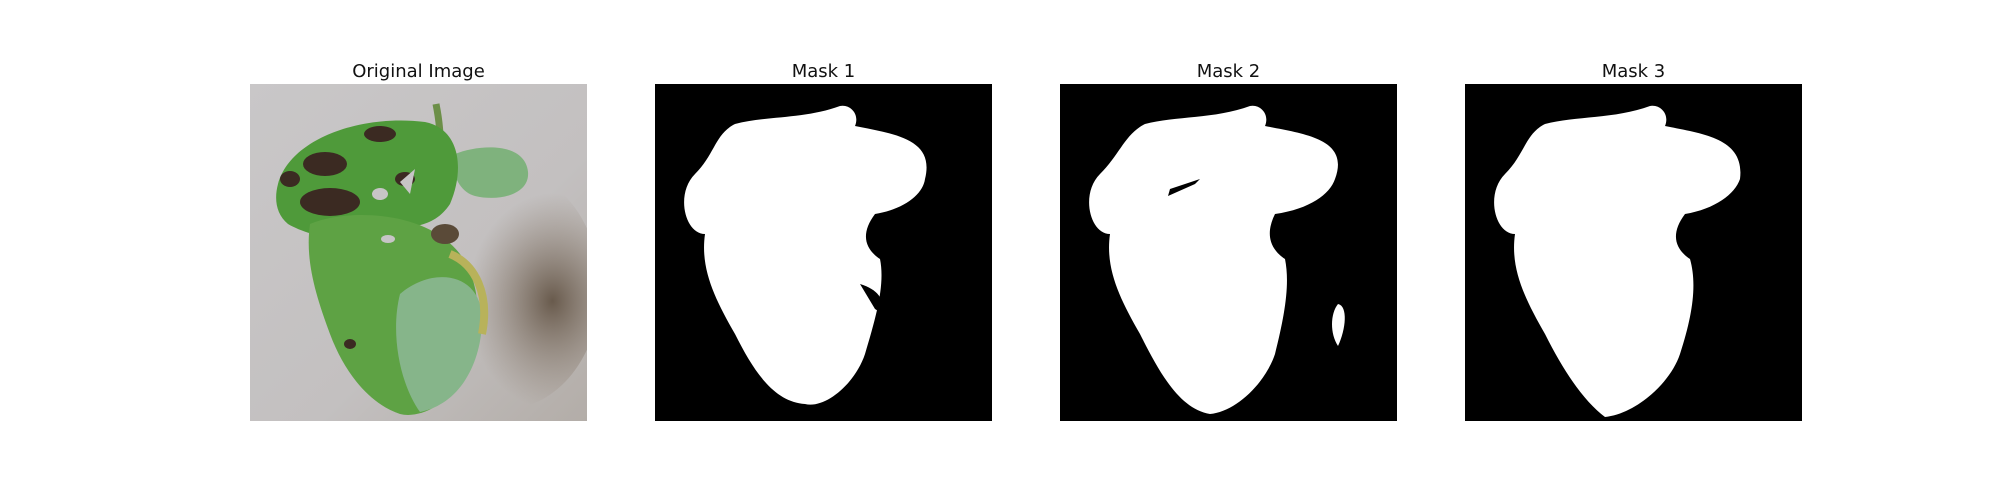  What do you see at coordinates (418, 71) in the screenshot?
I see `panel-title-original: Original Image` at bounding box center [418, 71].